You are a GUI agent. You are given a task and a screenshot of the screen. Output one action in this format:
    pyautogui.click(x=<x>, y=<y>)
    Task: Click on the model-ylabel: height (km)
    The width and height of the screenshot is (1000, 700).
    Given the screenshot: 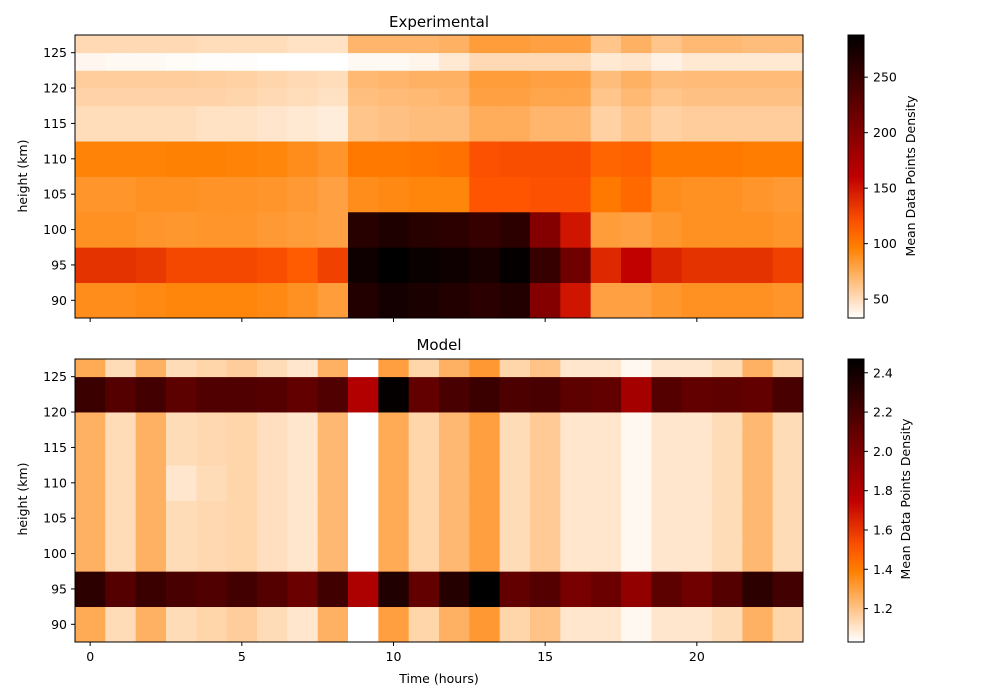 What is the action you would take?
    pyautogui.click(x=22, y=499)
    